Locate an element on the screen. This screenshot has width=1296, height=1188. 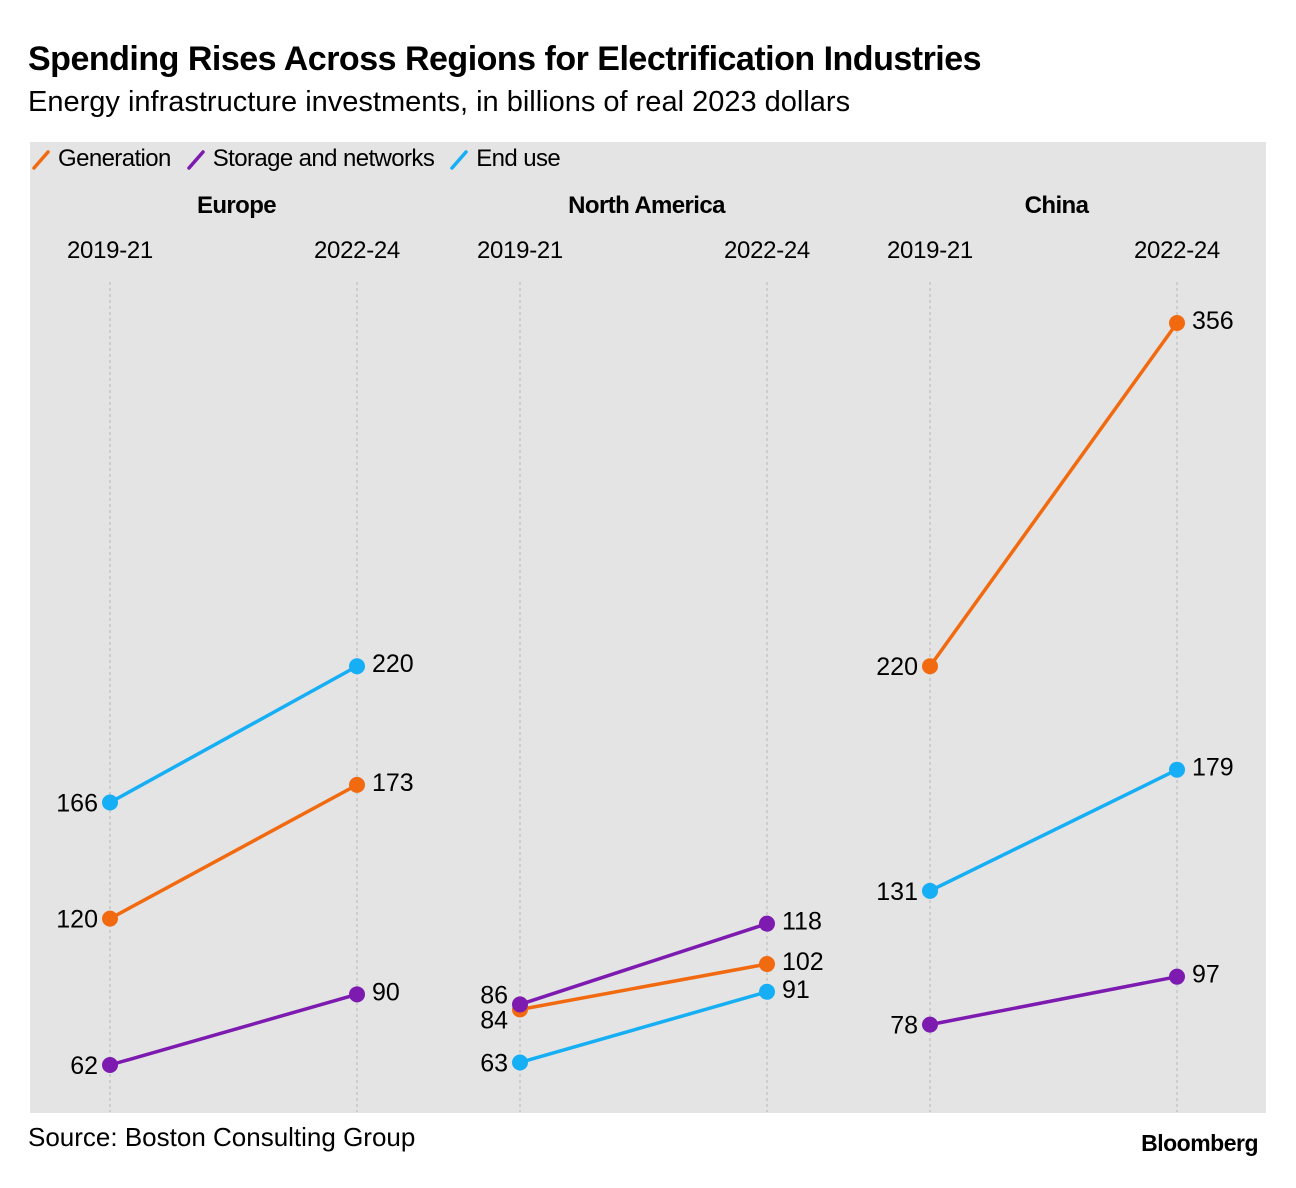
series-line-north-america-storage is located at coordinates (643, 964).